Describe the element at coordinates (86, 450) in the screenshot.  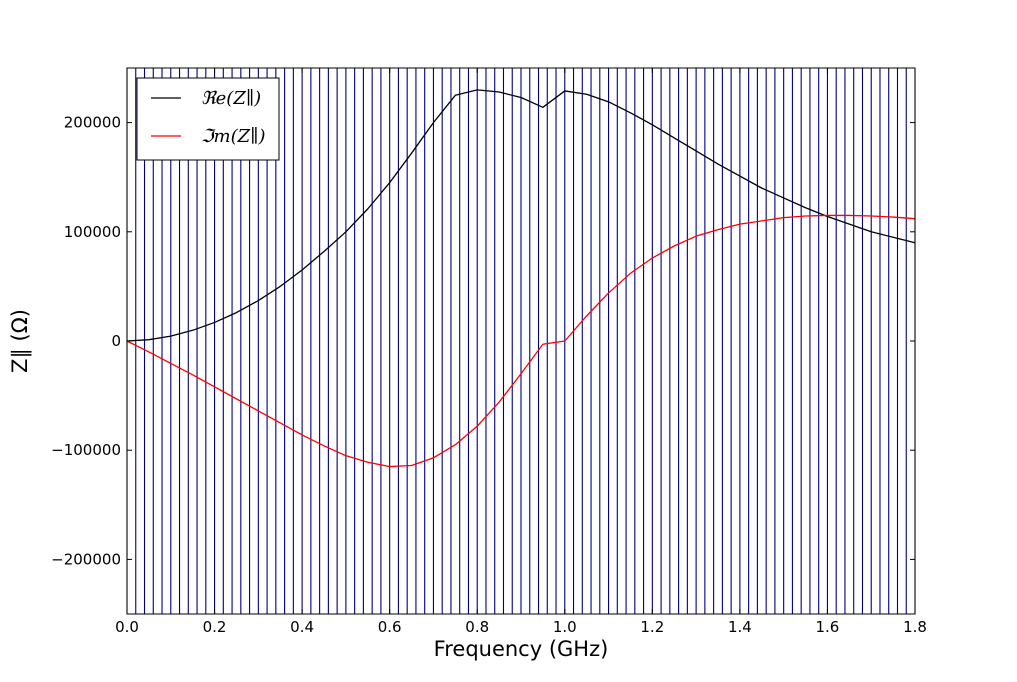
I see `y-tick-label: −100000` at that location.